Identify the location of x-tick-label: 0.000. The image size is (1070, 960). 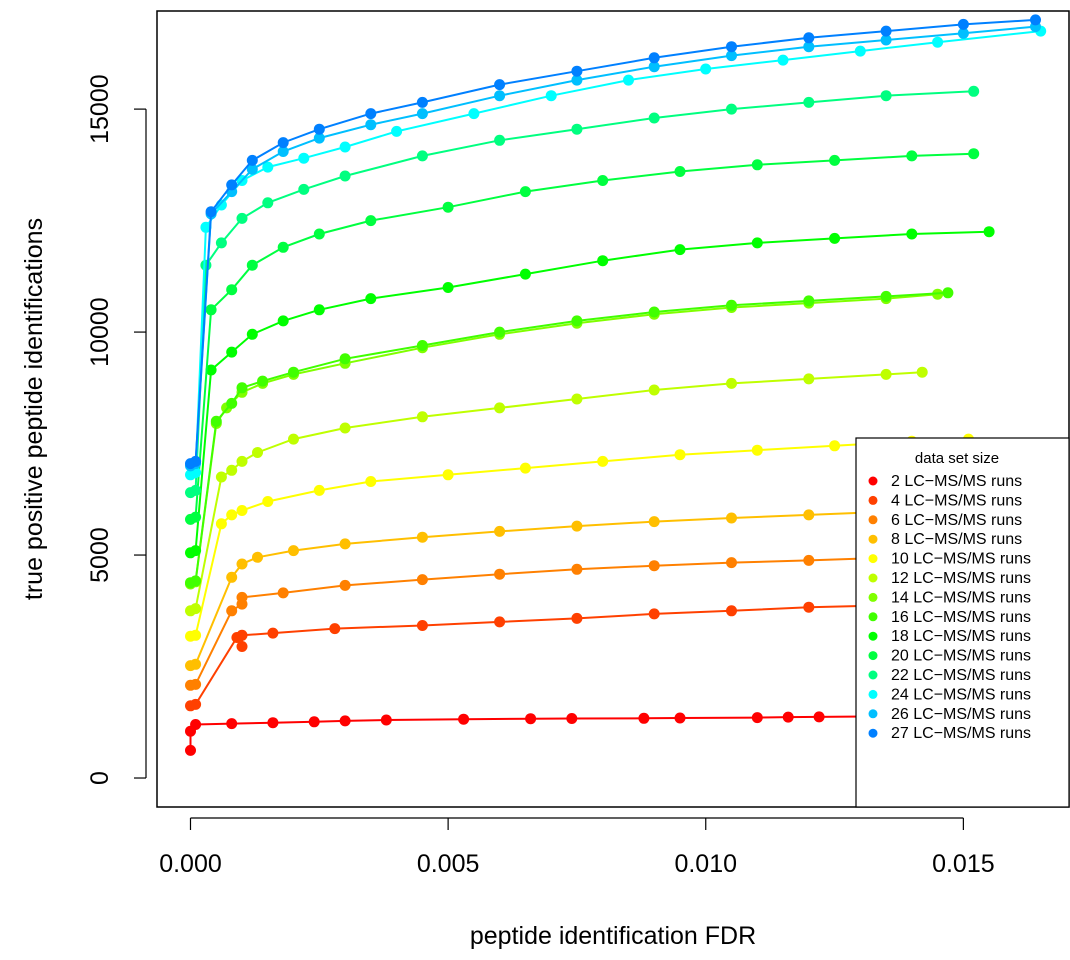
(190, 864).